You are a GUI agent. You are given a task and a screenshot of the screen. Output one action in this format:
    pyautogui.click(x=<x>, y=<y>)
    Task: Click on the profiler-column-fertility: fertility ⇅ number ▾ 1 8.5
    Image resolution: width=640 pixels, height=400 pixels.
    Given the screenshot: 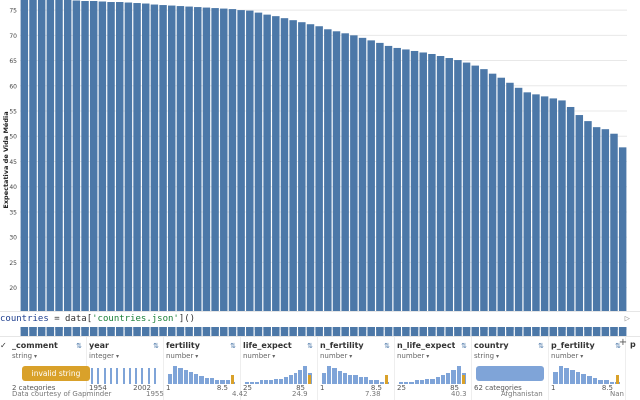 What is the action you would take?
    pyautogui.click(x=202, y=368)
    